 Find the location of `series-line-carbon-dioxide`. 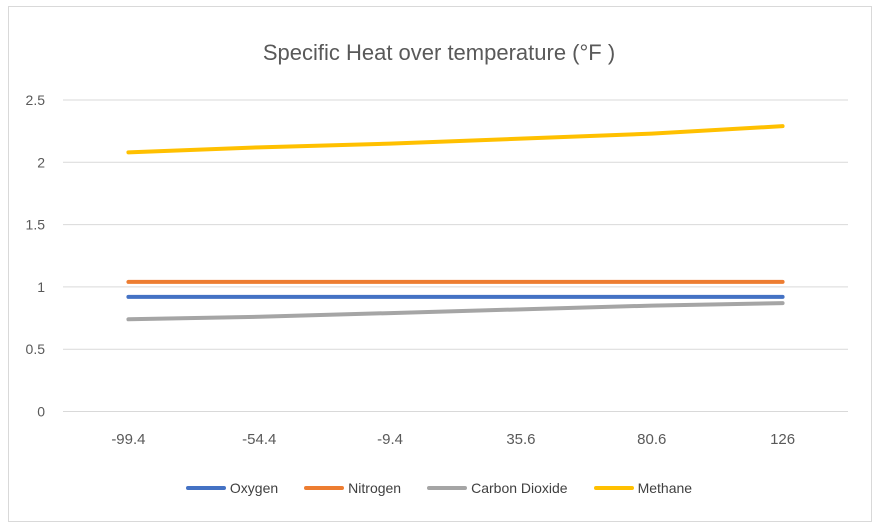

series-line-carbon-dioxide is located at coordinates (455, 311).